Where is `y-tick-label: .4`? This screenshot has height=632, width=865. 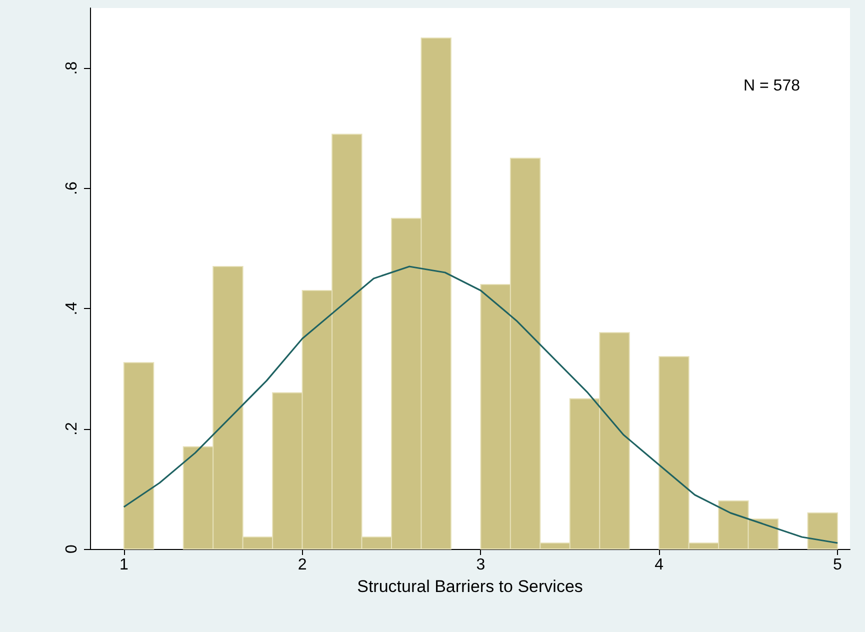 y-tick-label: .4 is located at coordinates (72, 309).